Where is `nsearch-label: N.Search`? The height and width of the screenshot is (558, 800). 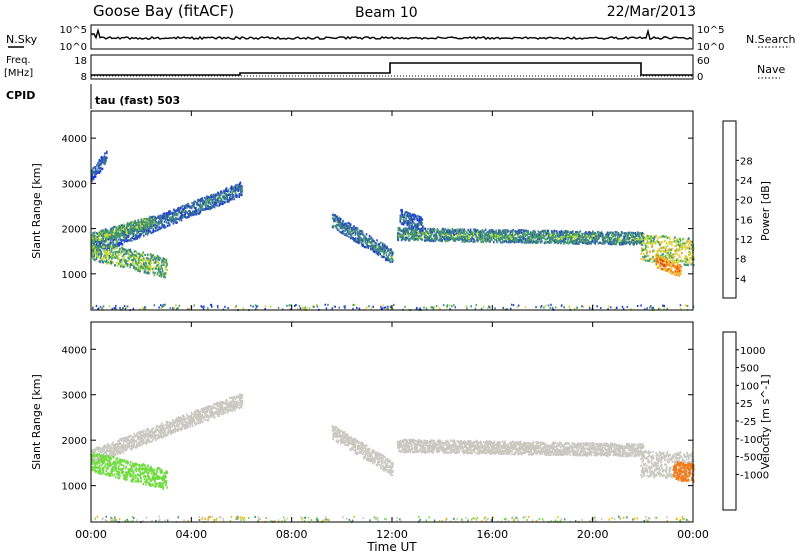
nsearch-label: N.Search is located at coordinates (771, 39).